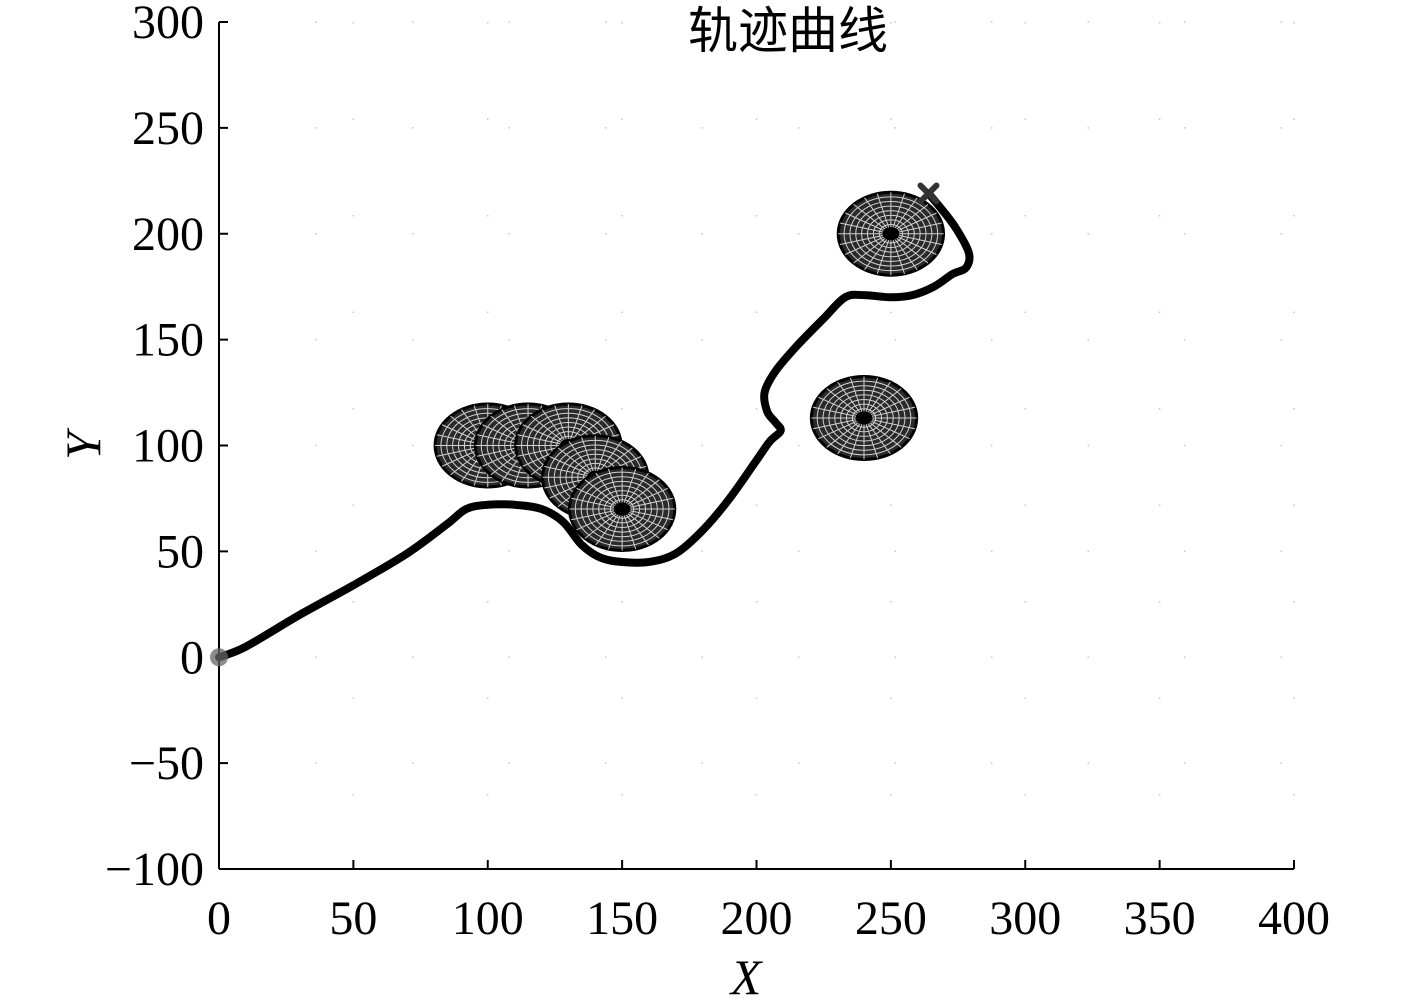  I want to click on y-tick-label: 0, so click(192, 657).